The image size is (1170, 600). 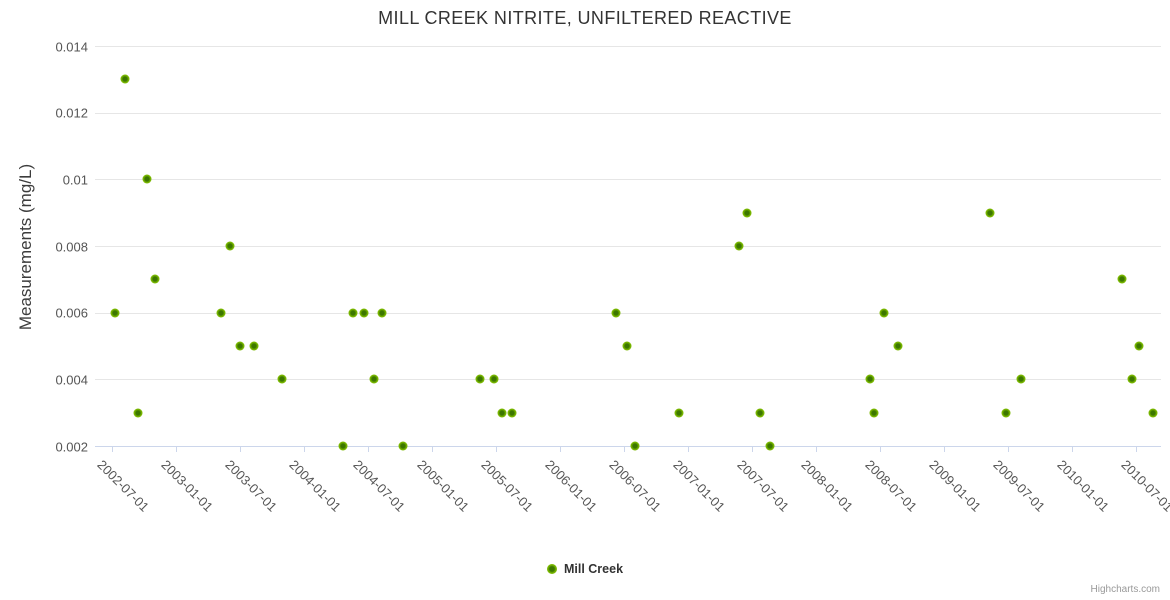 What do you see at coordinates (1125, 589) in the screenshot?
I see `highcharts-credits-link: Highcharts.com` at bounding box center [1125, 589].